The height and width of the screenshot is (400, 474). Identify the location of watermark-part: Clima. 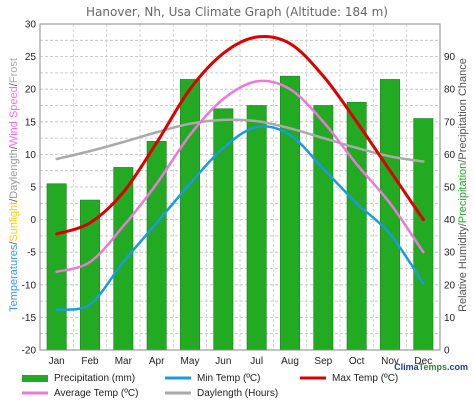
(407, 367).